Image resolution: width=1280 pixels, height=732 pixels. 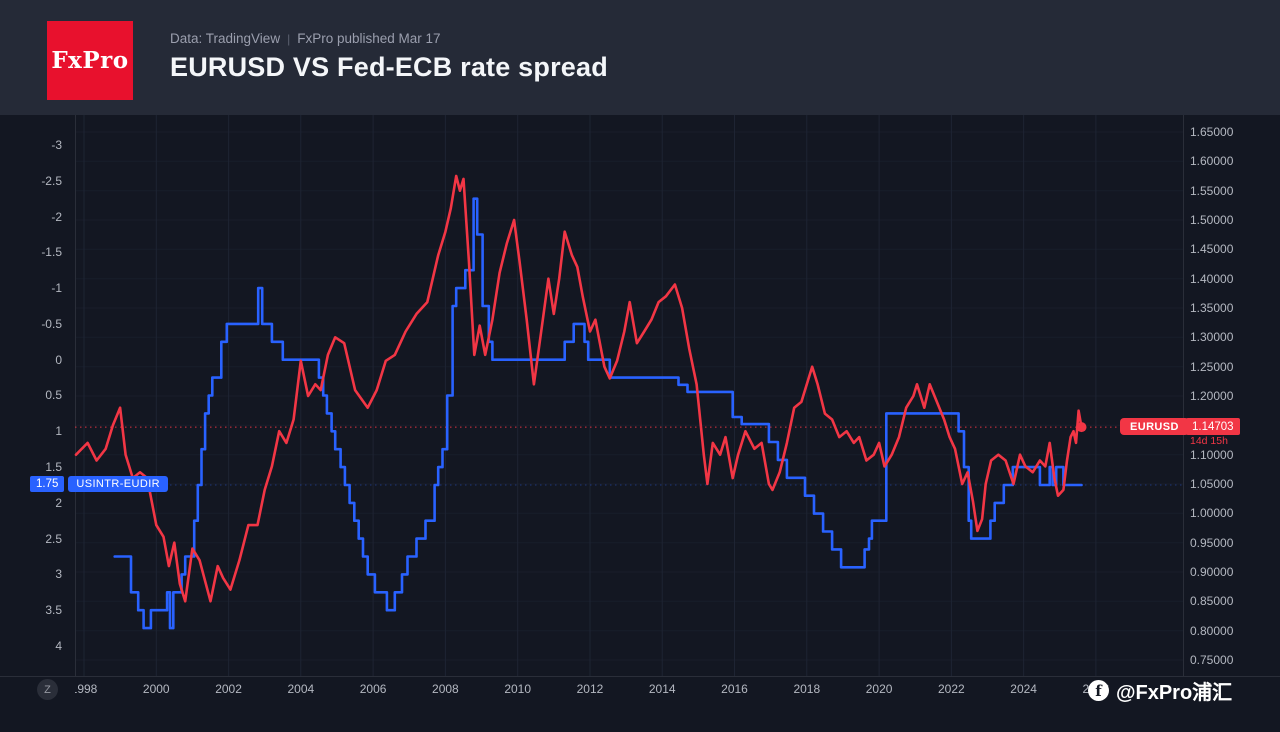 I want to click on page-title: EURUSD VS Fed-ECB rate spread, so click(x=389, y=67).